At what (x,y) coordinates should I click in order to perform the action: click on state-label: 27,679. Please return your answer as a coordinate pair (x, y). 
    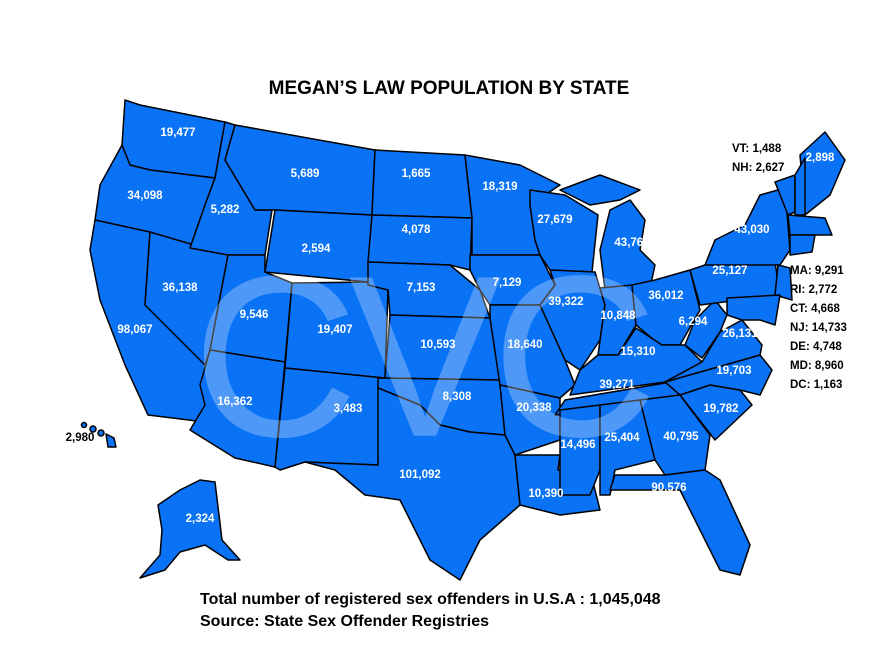
    Looking at the image, I should click on (554, 220).